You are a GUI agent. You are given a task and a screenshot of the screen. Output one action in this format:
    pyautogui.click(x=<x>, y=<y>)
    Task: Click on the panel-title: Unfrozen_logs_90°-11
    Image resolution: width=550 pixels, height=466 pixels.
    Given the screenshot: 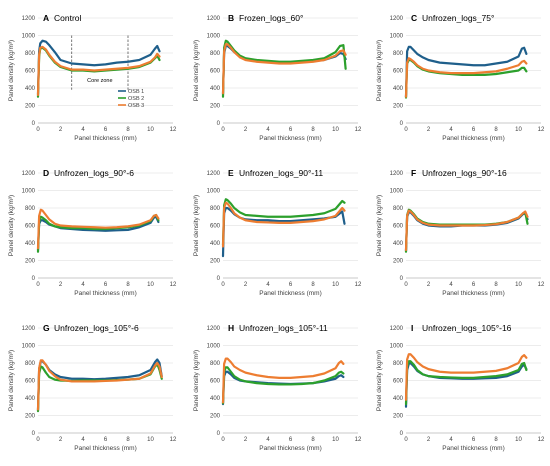 What is the action you would take?
    pyautogui.click(x=281, y=173)
    